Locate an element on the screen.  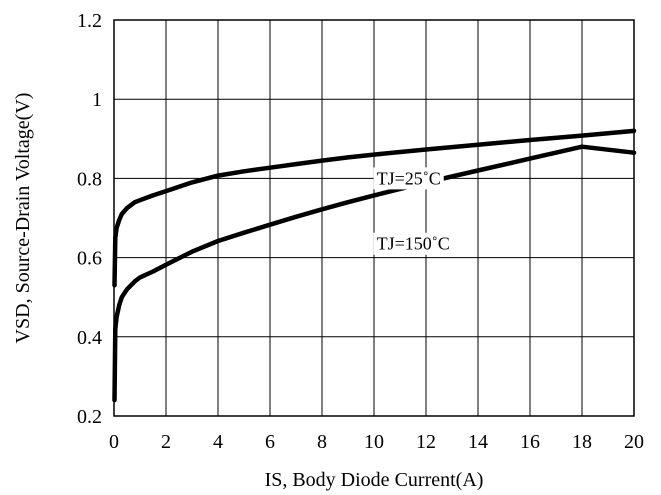
x-tick-label: 6 is located at coordinates (270, 442).